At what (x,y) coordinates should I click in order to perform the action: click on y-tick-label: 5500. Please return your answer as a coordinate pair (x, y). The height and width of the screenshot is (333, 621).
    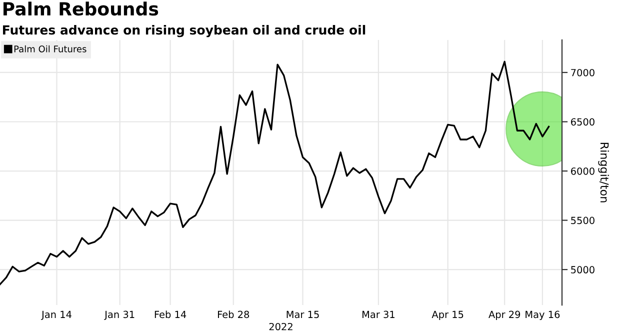
    Looking at the image, I should click on (582, 220).